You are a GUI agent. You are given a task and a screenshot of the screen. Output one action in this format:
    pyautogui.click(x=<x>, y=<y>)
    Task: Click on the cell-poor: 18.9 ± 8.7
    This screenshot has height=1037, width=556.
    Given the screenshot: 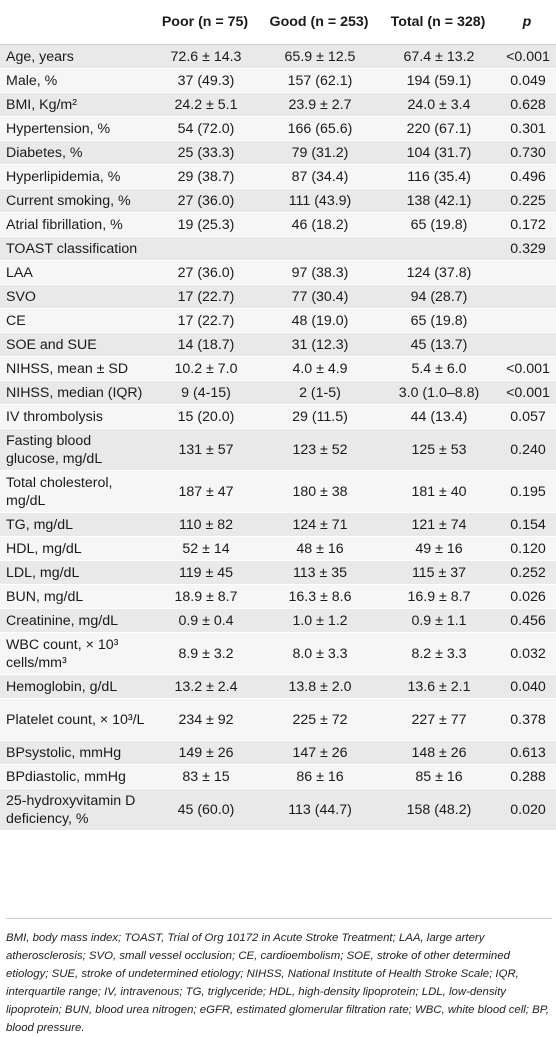 What is the action you would take?
    pyautogui.click(x=205, y=596)
    